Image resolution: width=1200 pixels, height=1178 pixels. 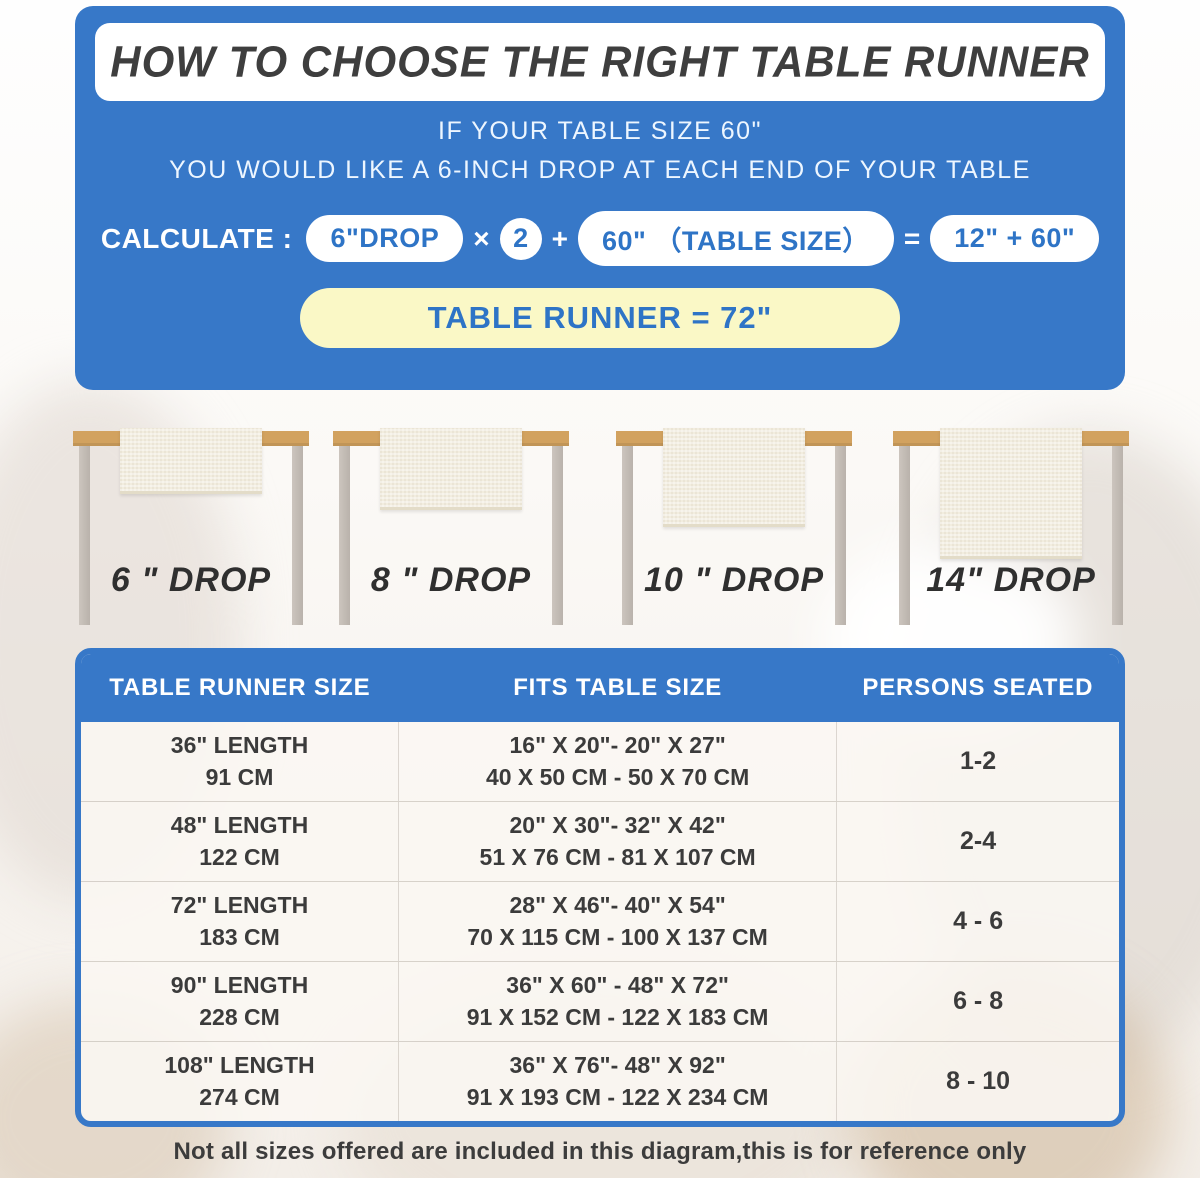 I want to click on runner-size-cm: 91 CM, so click(x=239, y=776).